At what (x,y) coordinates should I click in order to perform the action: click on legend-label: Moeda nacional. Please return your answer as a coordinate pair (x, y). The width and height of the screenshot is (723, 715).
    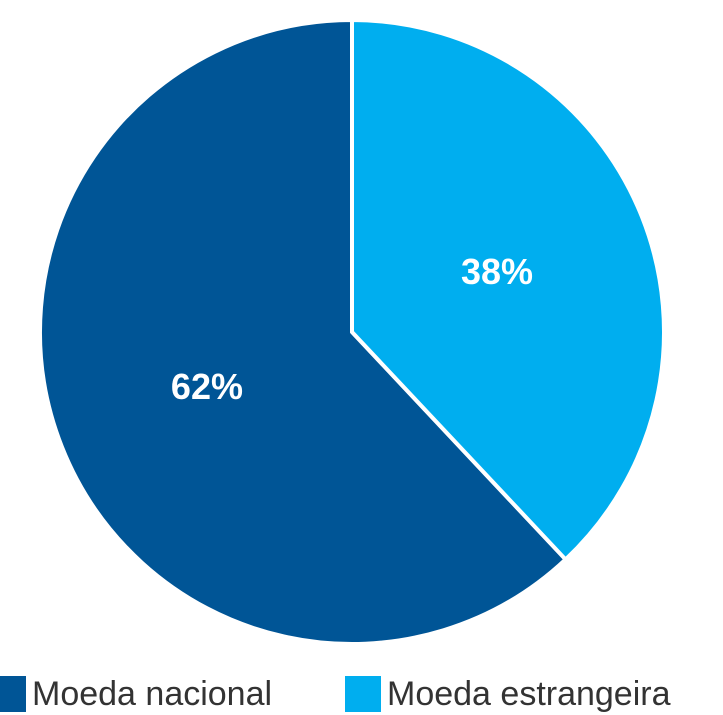
    Looking at the image, I should click on (152, 694).